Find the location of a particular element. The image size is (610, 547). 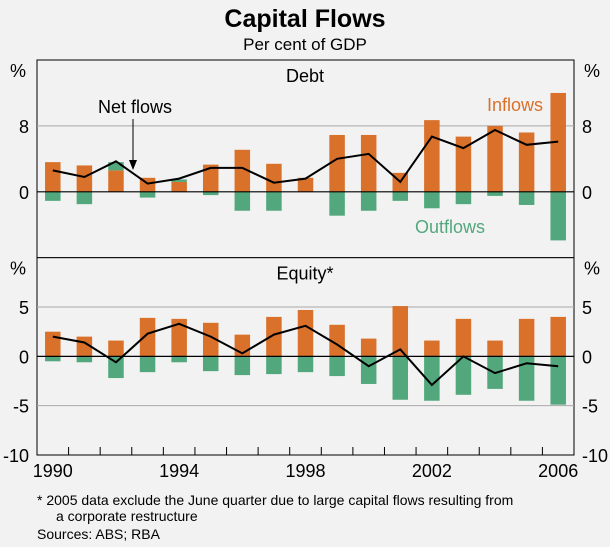

equity-ytick-left: -5 is located at coordinates (21, 407).